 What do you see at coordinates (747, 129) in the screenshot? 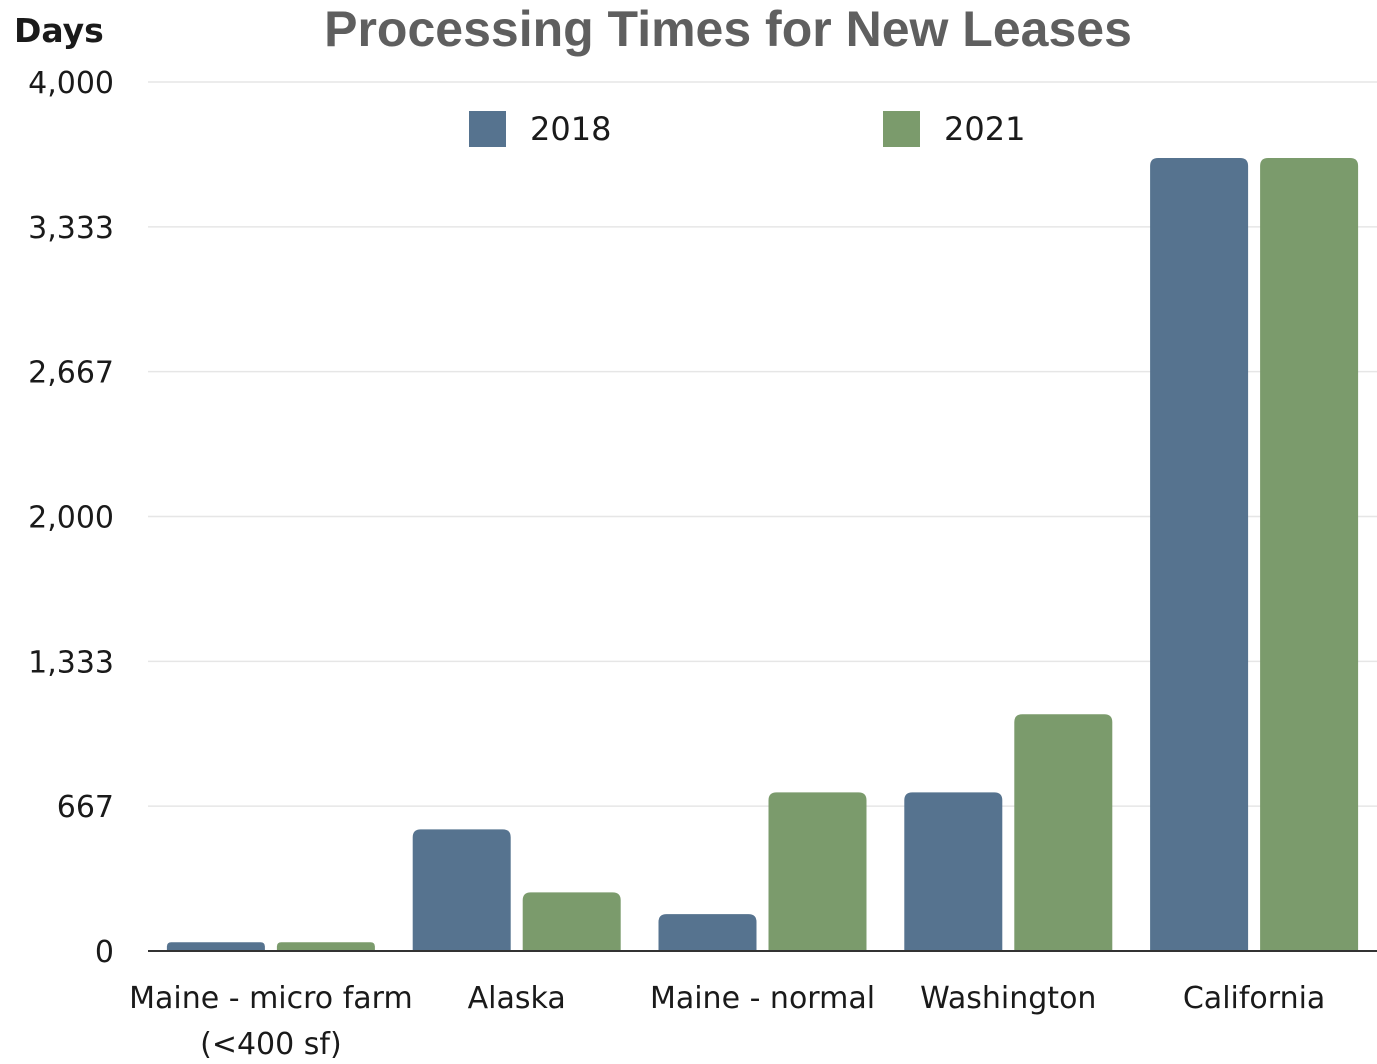
I see `legend: 2018 2021` at bounding box center [747, 129].